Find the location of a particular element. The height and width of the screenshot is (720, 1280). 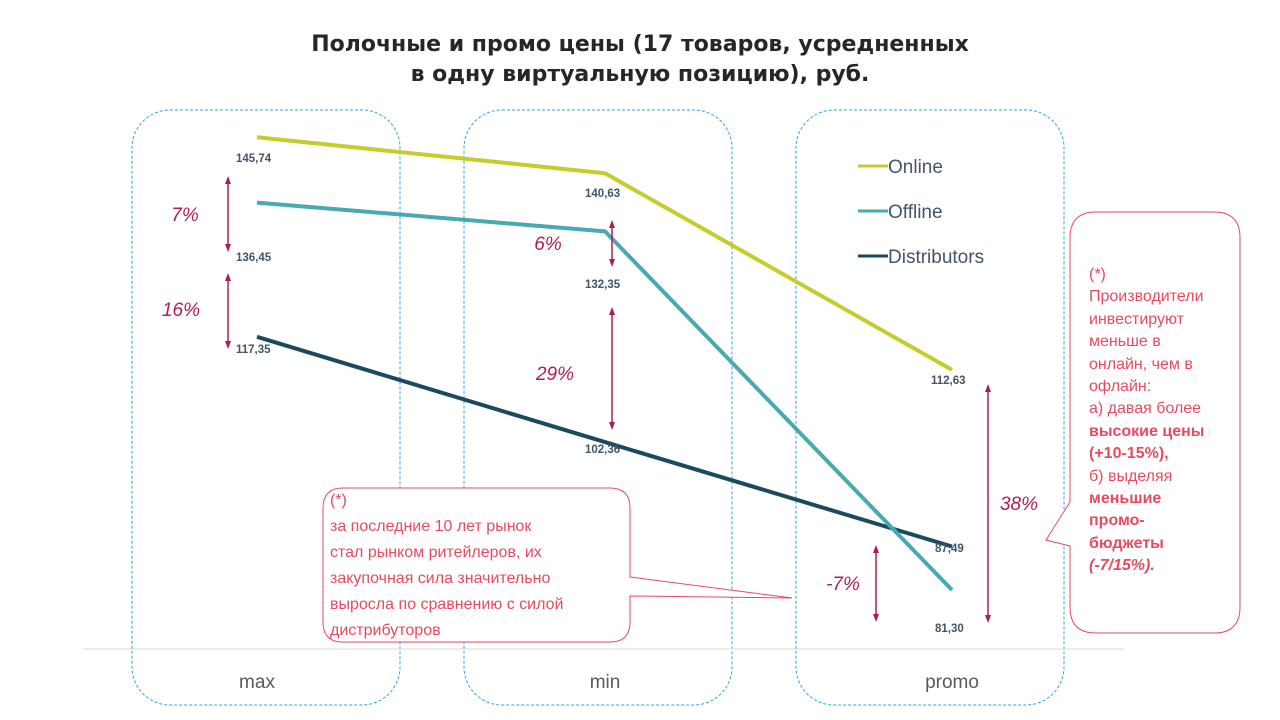

annotation-label: 38% is located at coordinates (1019, 504).